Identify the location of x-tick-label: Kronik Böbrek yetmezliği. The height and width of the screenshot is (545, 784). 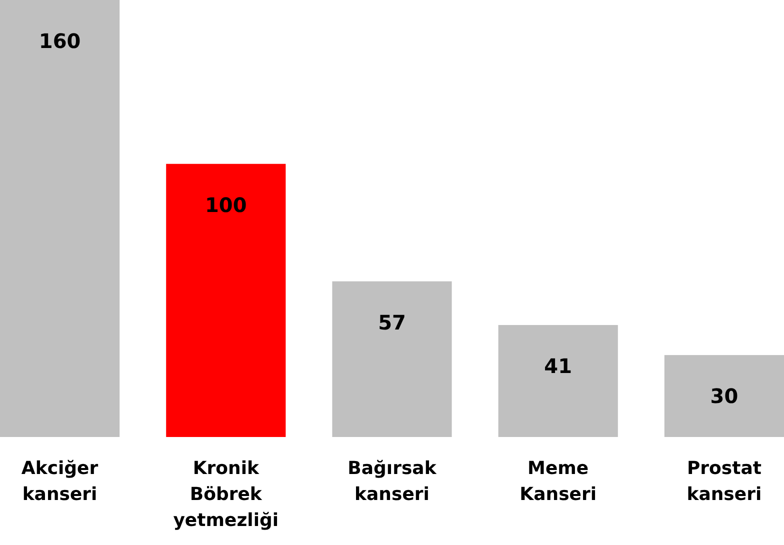
(226, 494).